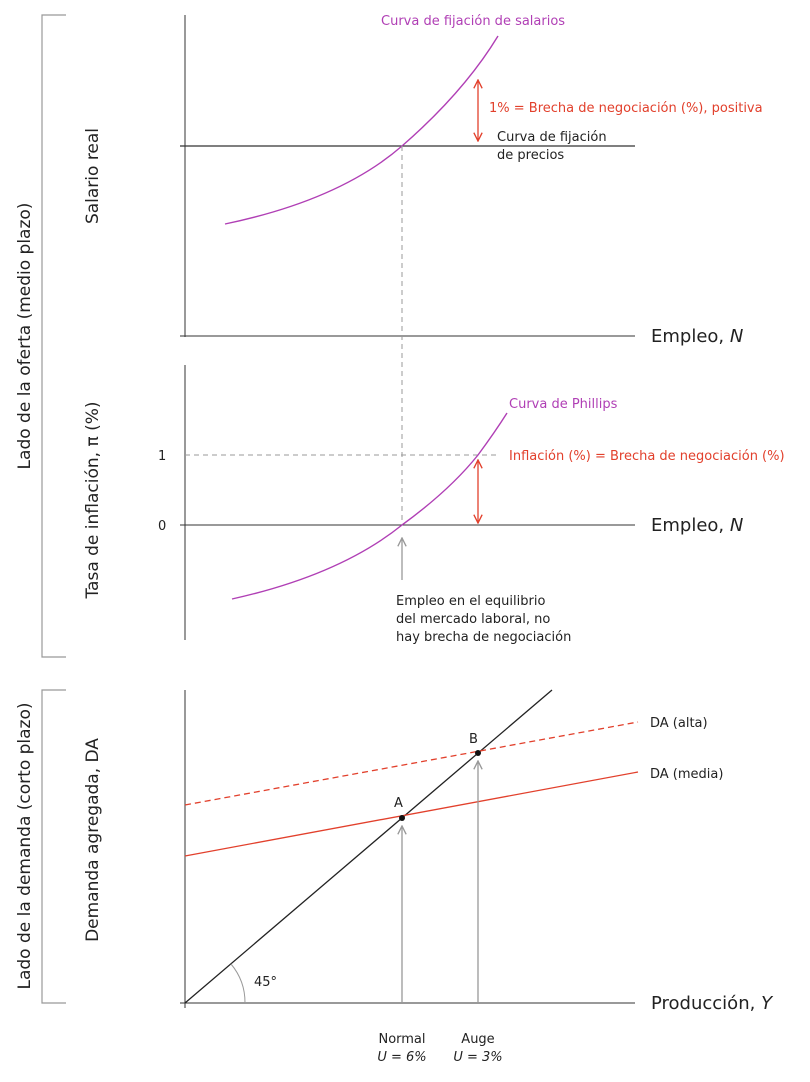  What do you see at coordinates (477, 1057) in the screenshot?
I see `boom-unemployment: U = 3%` at bounding box center [477, 1057].